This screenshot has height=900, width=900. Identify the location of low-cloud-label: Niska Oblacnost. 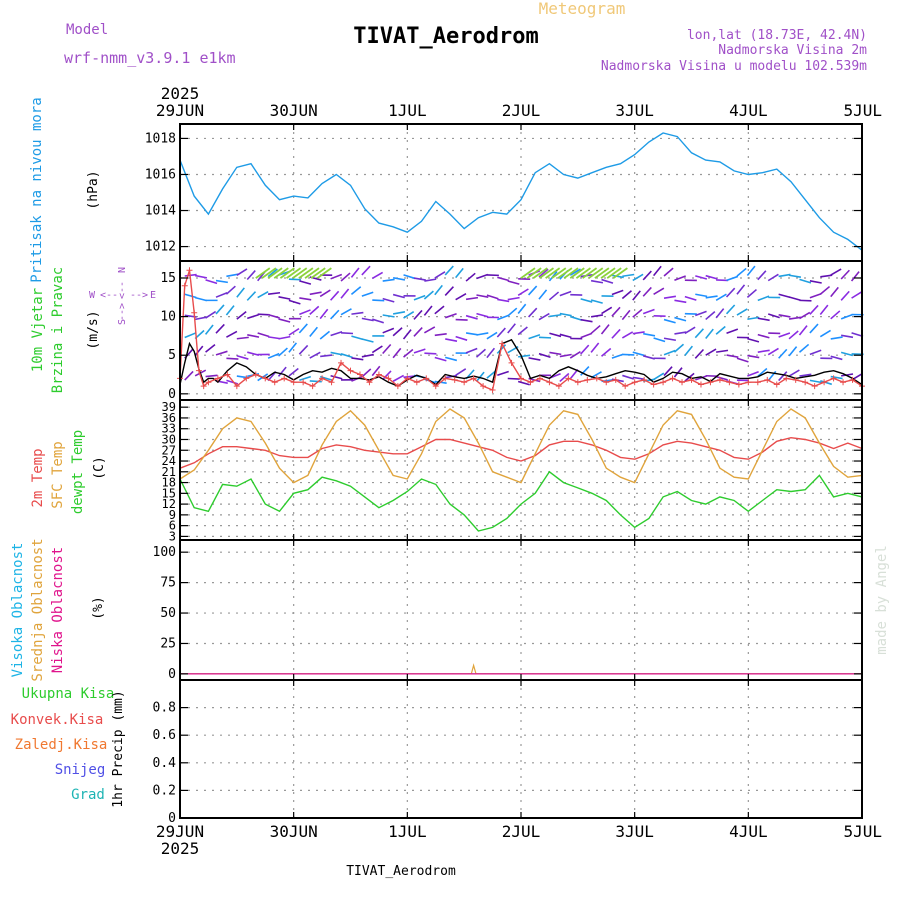
(58, 610).